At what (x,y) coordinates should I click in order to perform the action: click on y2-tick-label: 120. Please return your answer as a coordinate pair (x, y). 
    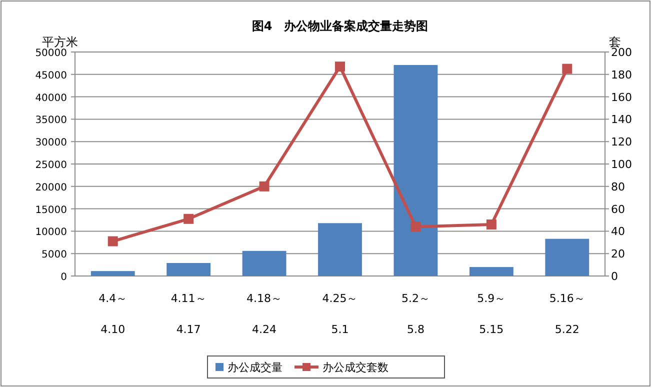
    Looking at the image, I should click on (621, 142).